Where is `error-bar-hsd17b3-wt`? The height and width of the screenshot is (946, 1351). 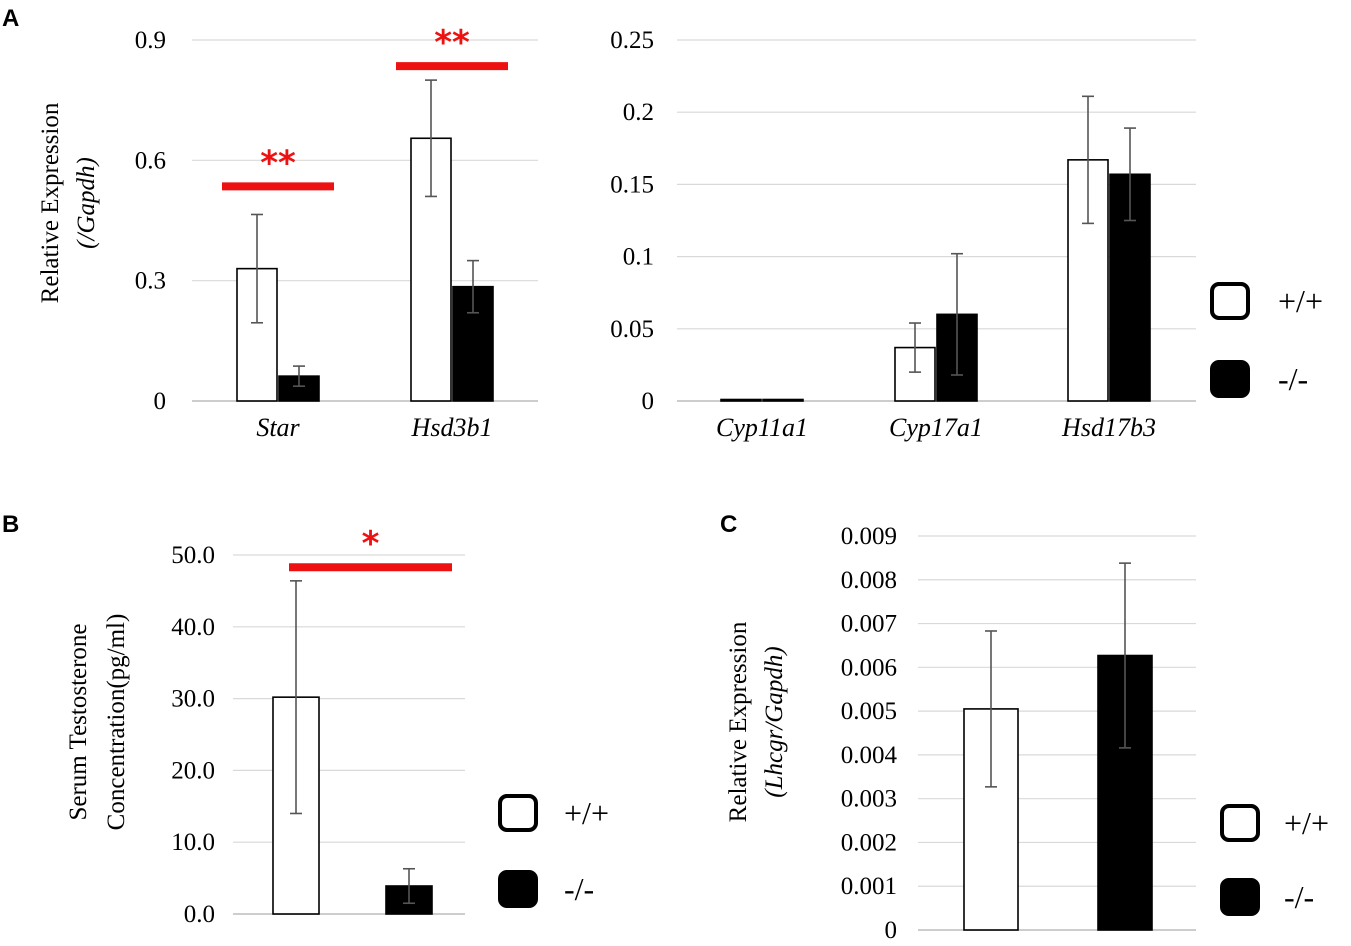
error-bar-hsd17b3-wt is located at coordinates (1088, 160).